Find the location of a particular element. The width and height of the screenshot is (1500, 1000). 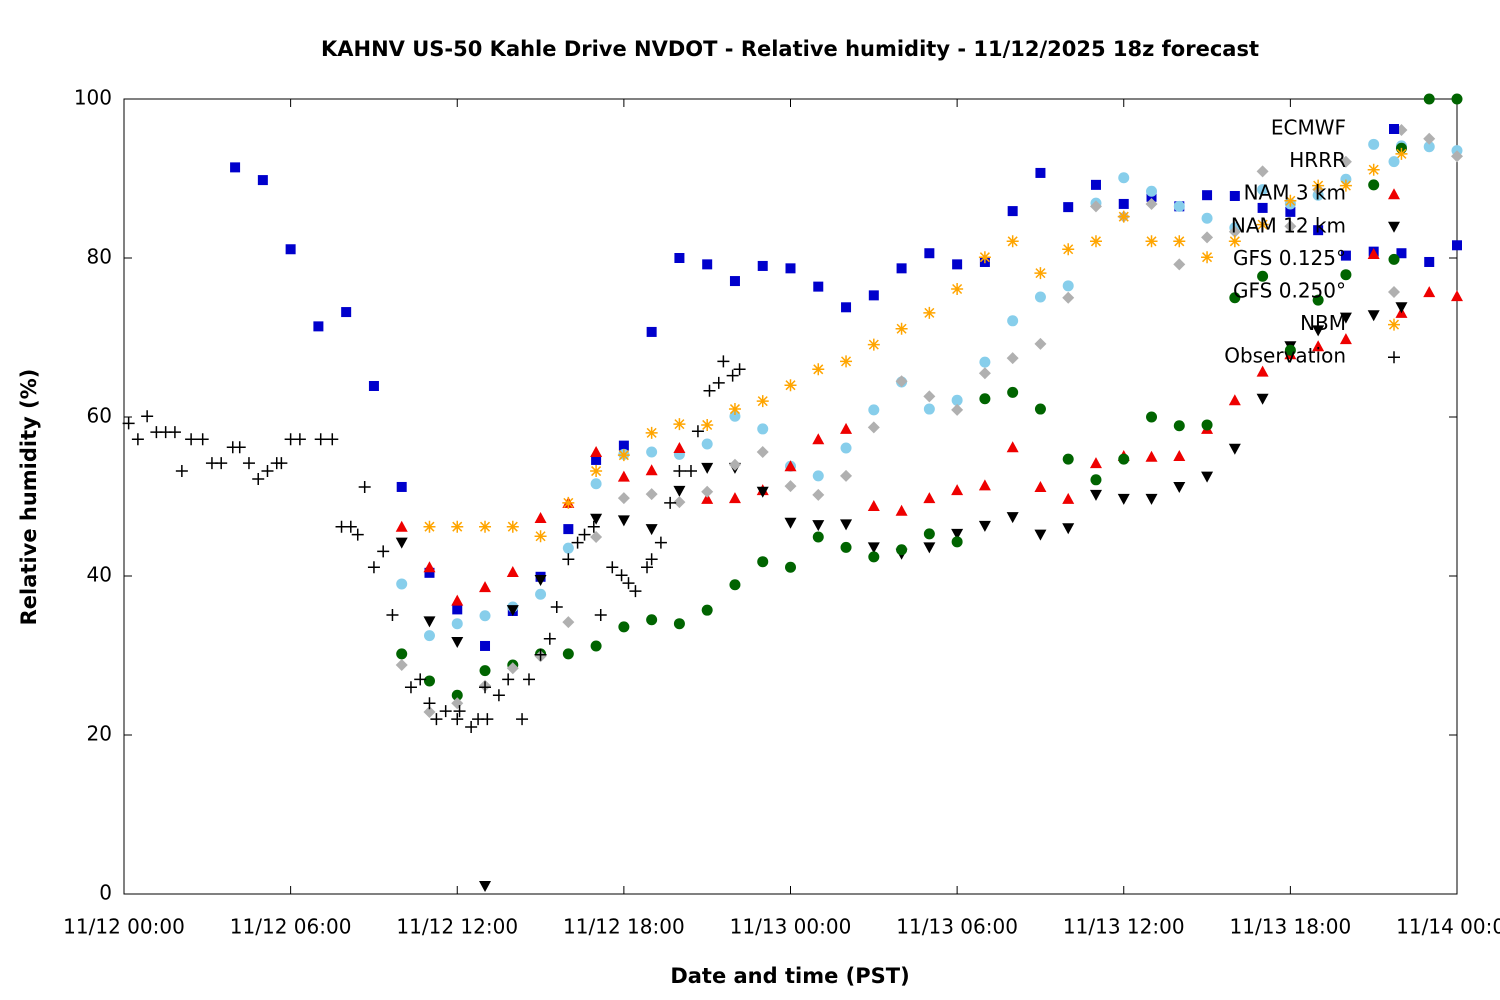

y-tick-label: 60 is located at coordinates (99, 416).